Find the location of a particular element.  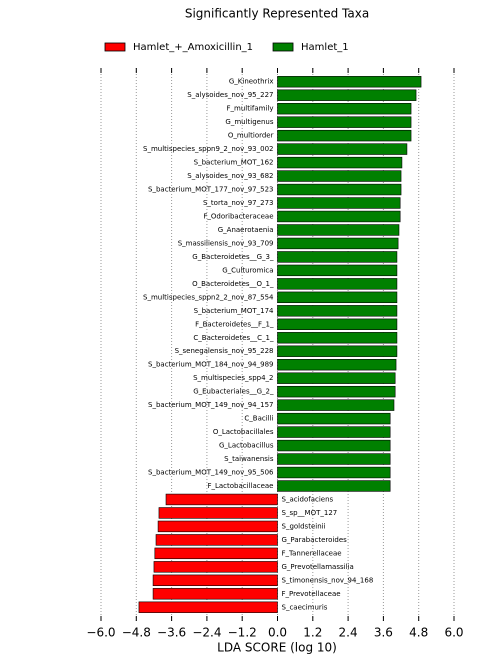

x-axis-label: LDA SCORE (log 10) is located at coordinates (277, 648).